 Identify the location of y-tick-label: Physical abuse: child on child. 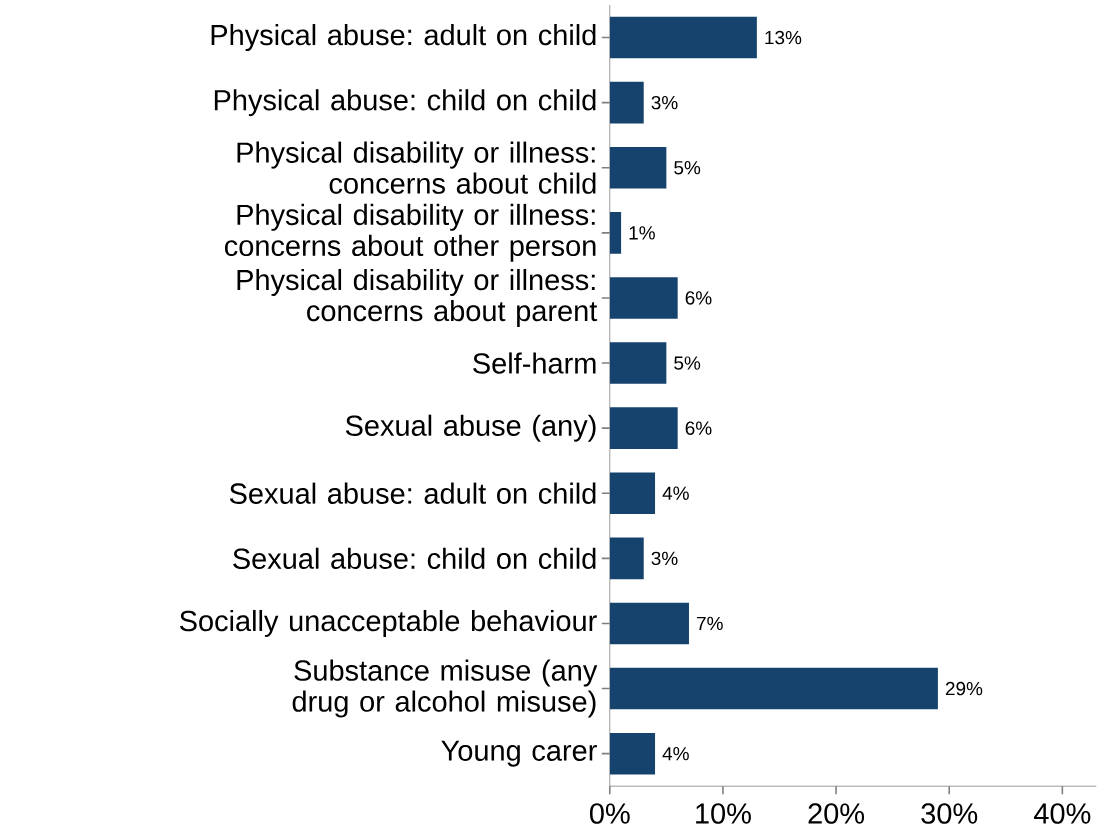
(405, 103).